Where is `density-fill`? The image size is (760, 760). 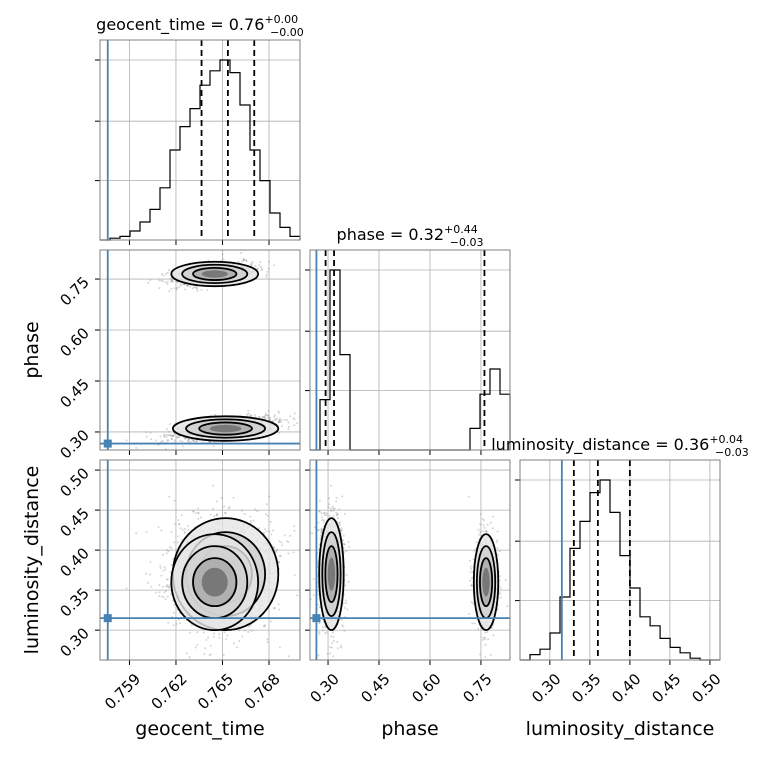 density-fill is located at coordinates (214, 582).